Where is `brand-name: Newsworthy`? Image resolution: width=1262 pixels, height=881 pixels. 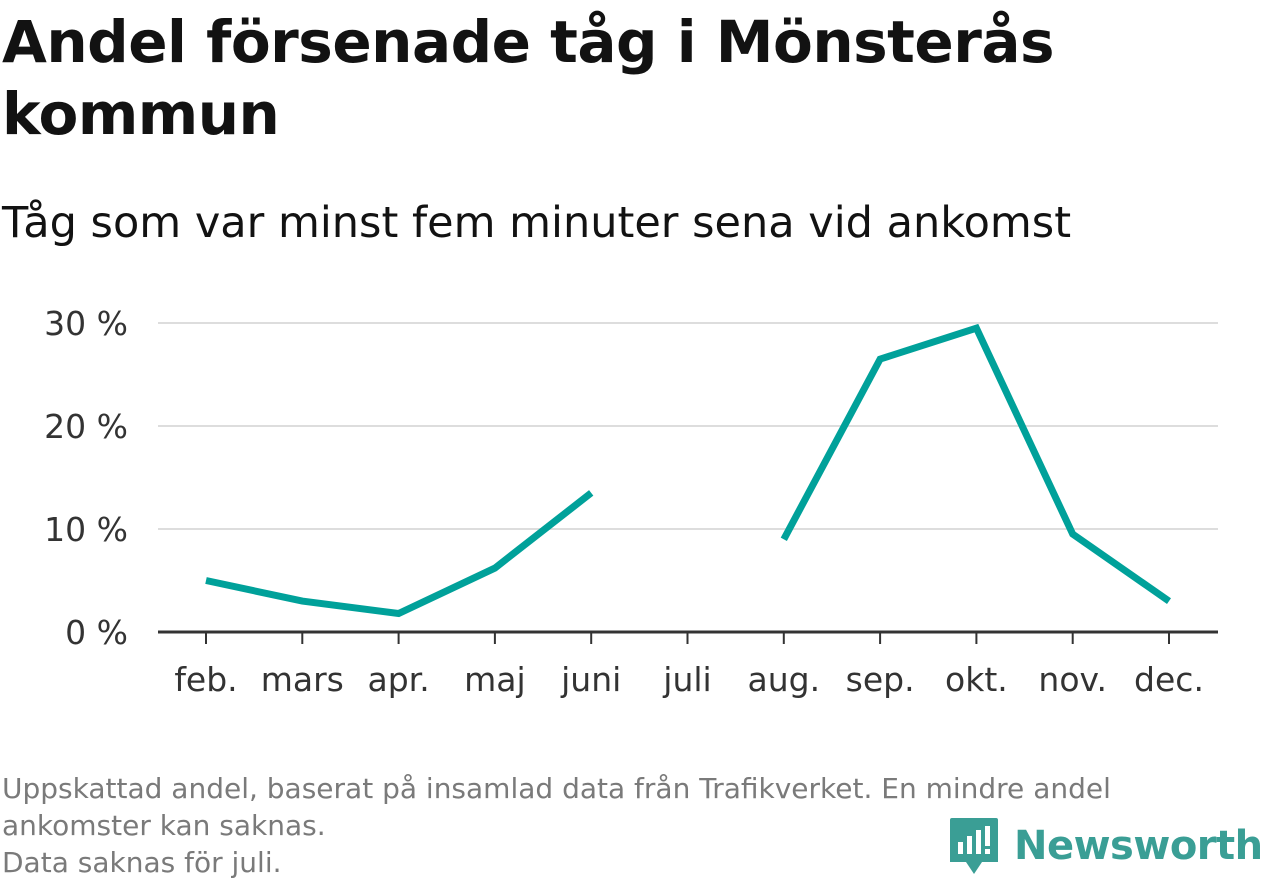
brand-name: Newsworthy is located at coordinates (1138, 846).